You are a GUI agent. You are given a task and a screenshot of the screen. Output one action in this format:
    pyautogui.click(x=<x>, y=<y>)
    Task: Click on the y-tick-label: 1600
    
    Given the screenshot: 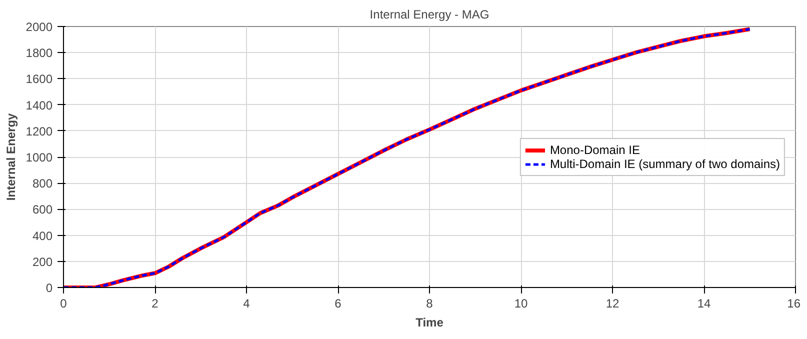 What is the action you would take?
    pyautogui.click(x=39, y=79)
    